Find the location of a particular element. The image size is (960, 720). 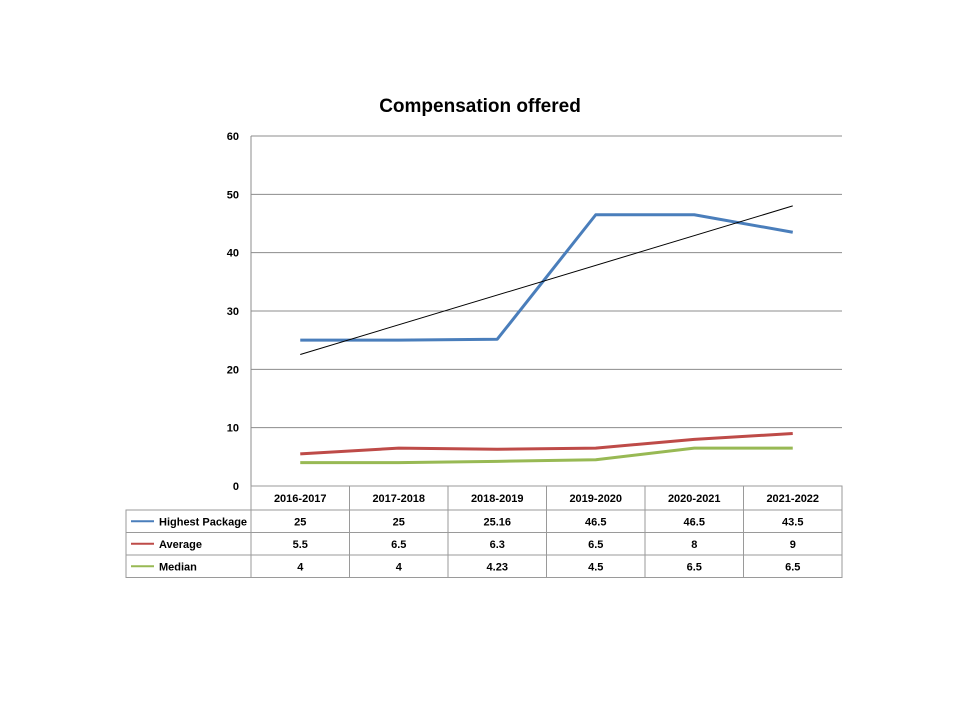

category-label: 2016-2017 is located at coordinates (300, 499).